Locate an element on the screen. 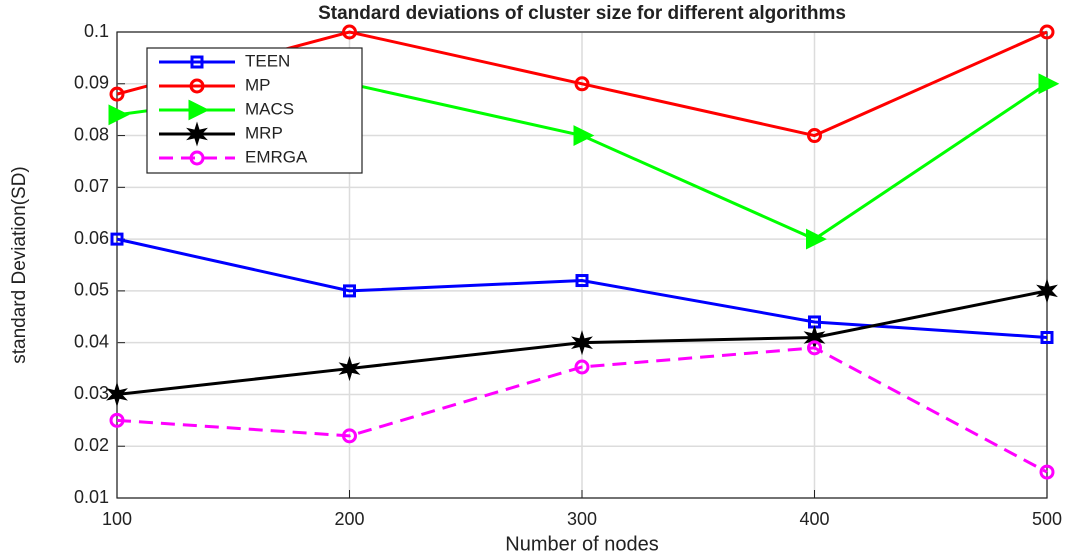 The image size is (1069, 557). y-tick-label: 0.06 is located at coordinates (91, 238).